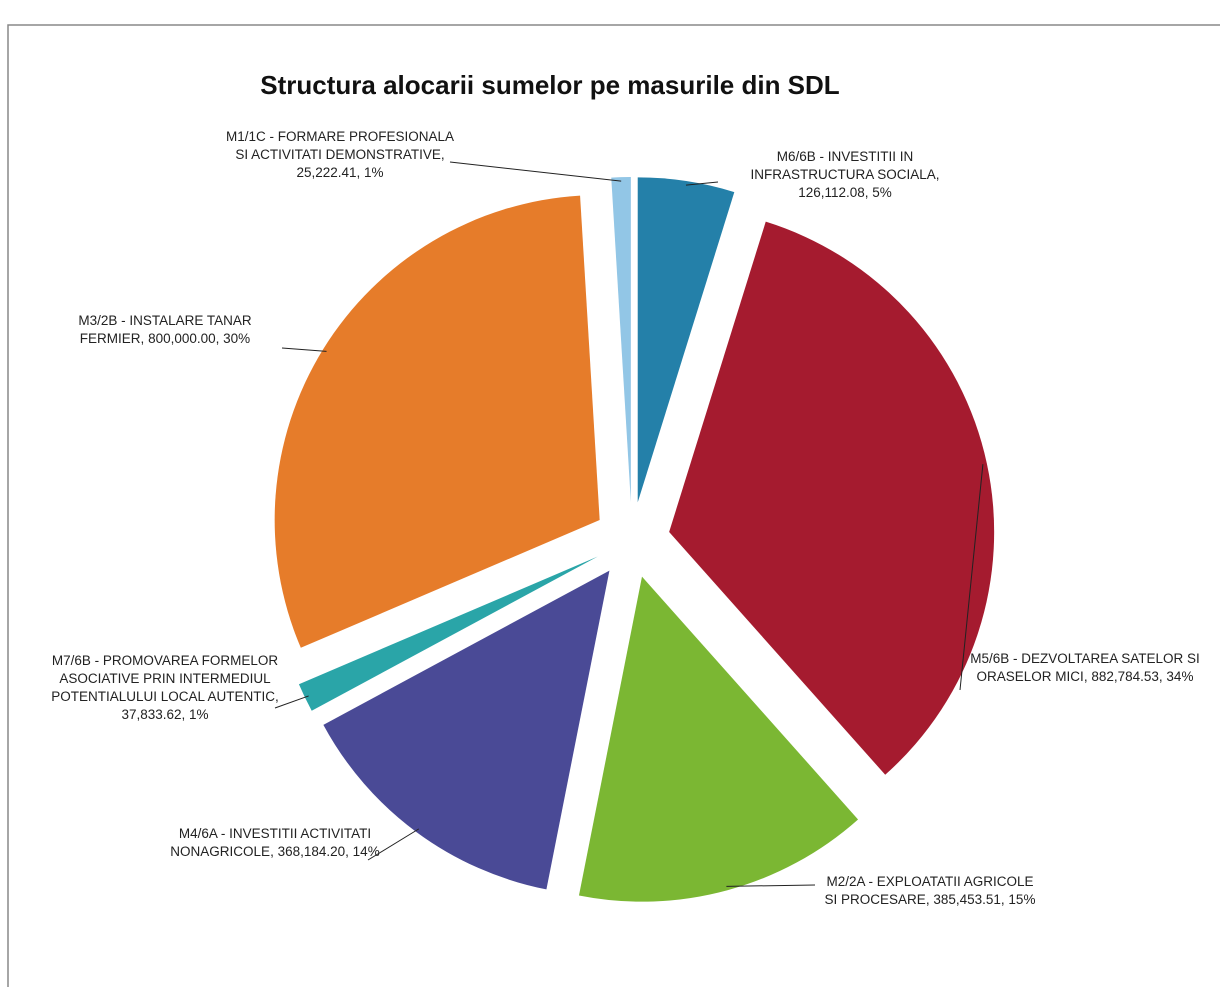  Describe the element at coordinates (882, 192) in the screenshot. I see `label-percent: 5%` at that location.